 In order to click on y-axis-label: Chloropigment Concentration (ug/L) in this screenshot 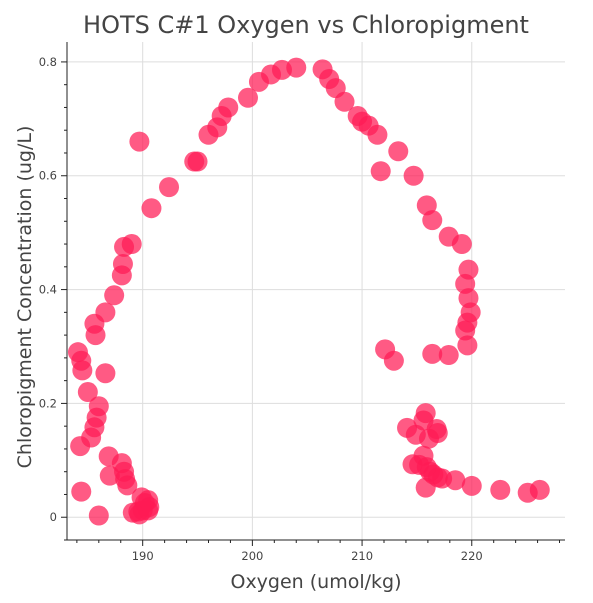, I will do `click(25, 297)`.